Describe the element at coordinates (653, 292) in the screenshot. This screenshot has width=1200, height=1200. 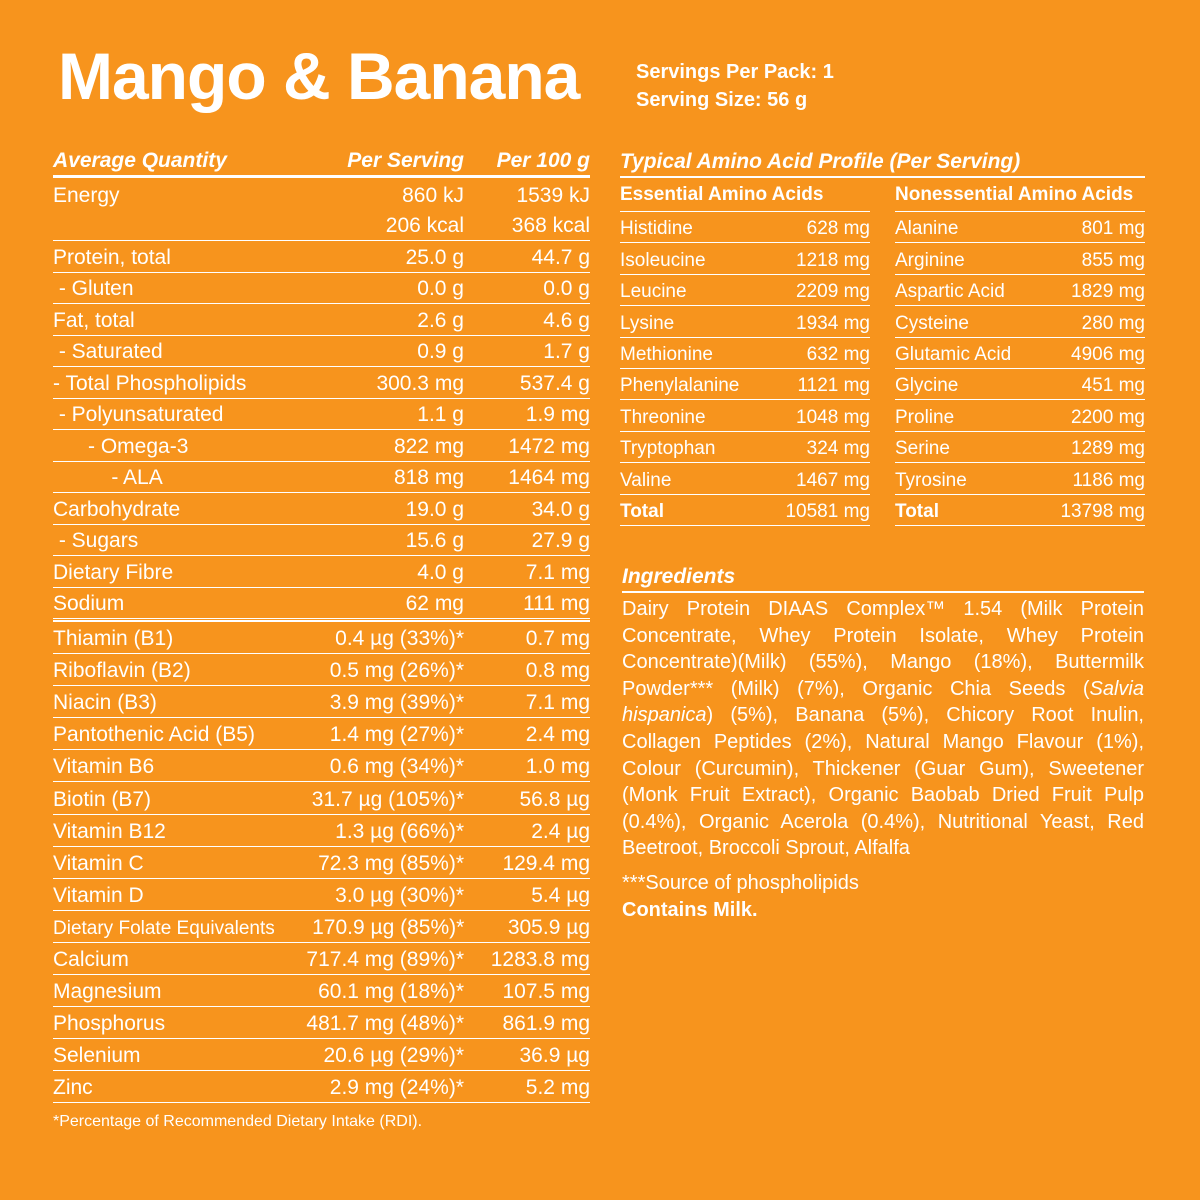
I see `amino-name: Leucine` at that location.